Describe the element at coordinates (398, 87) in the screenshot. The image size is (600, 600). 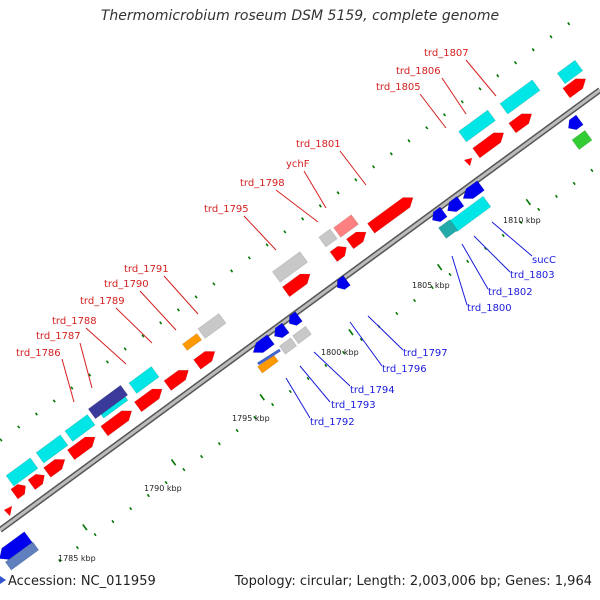
I see `gene-label: trd_1805` at that location.